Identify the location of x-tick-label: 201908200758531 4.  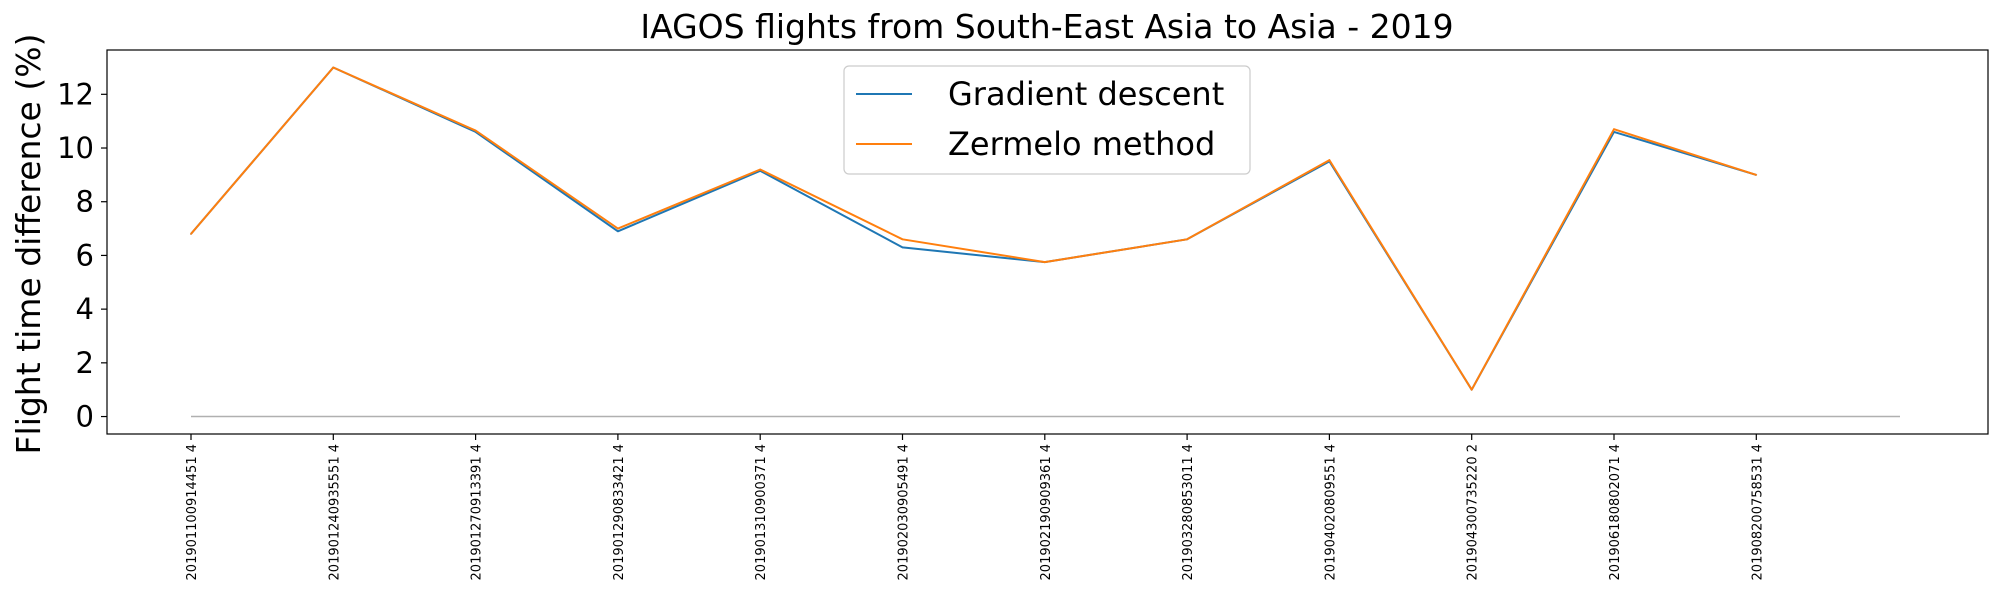
(1757, 512).